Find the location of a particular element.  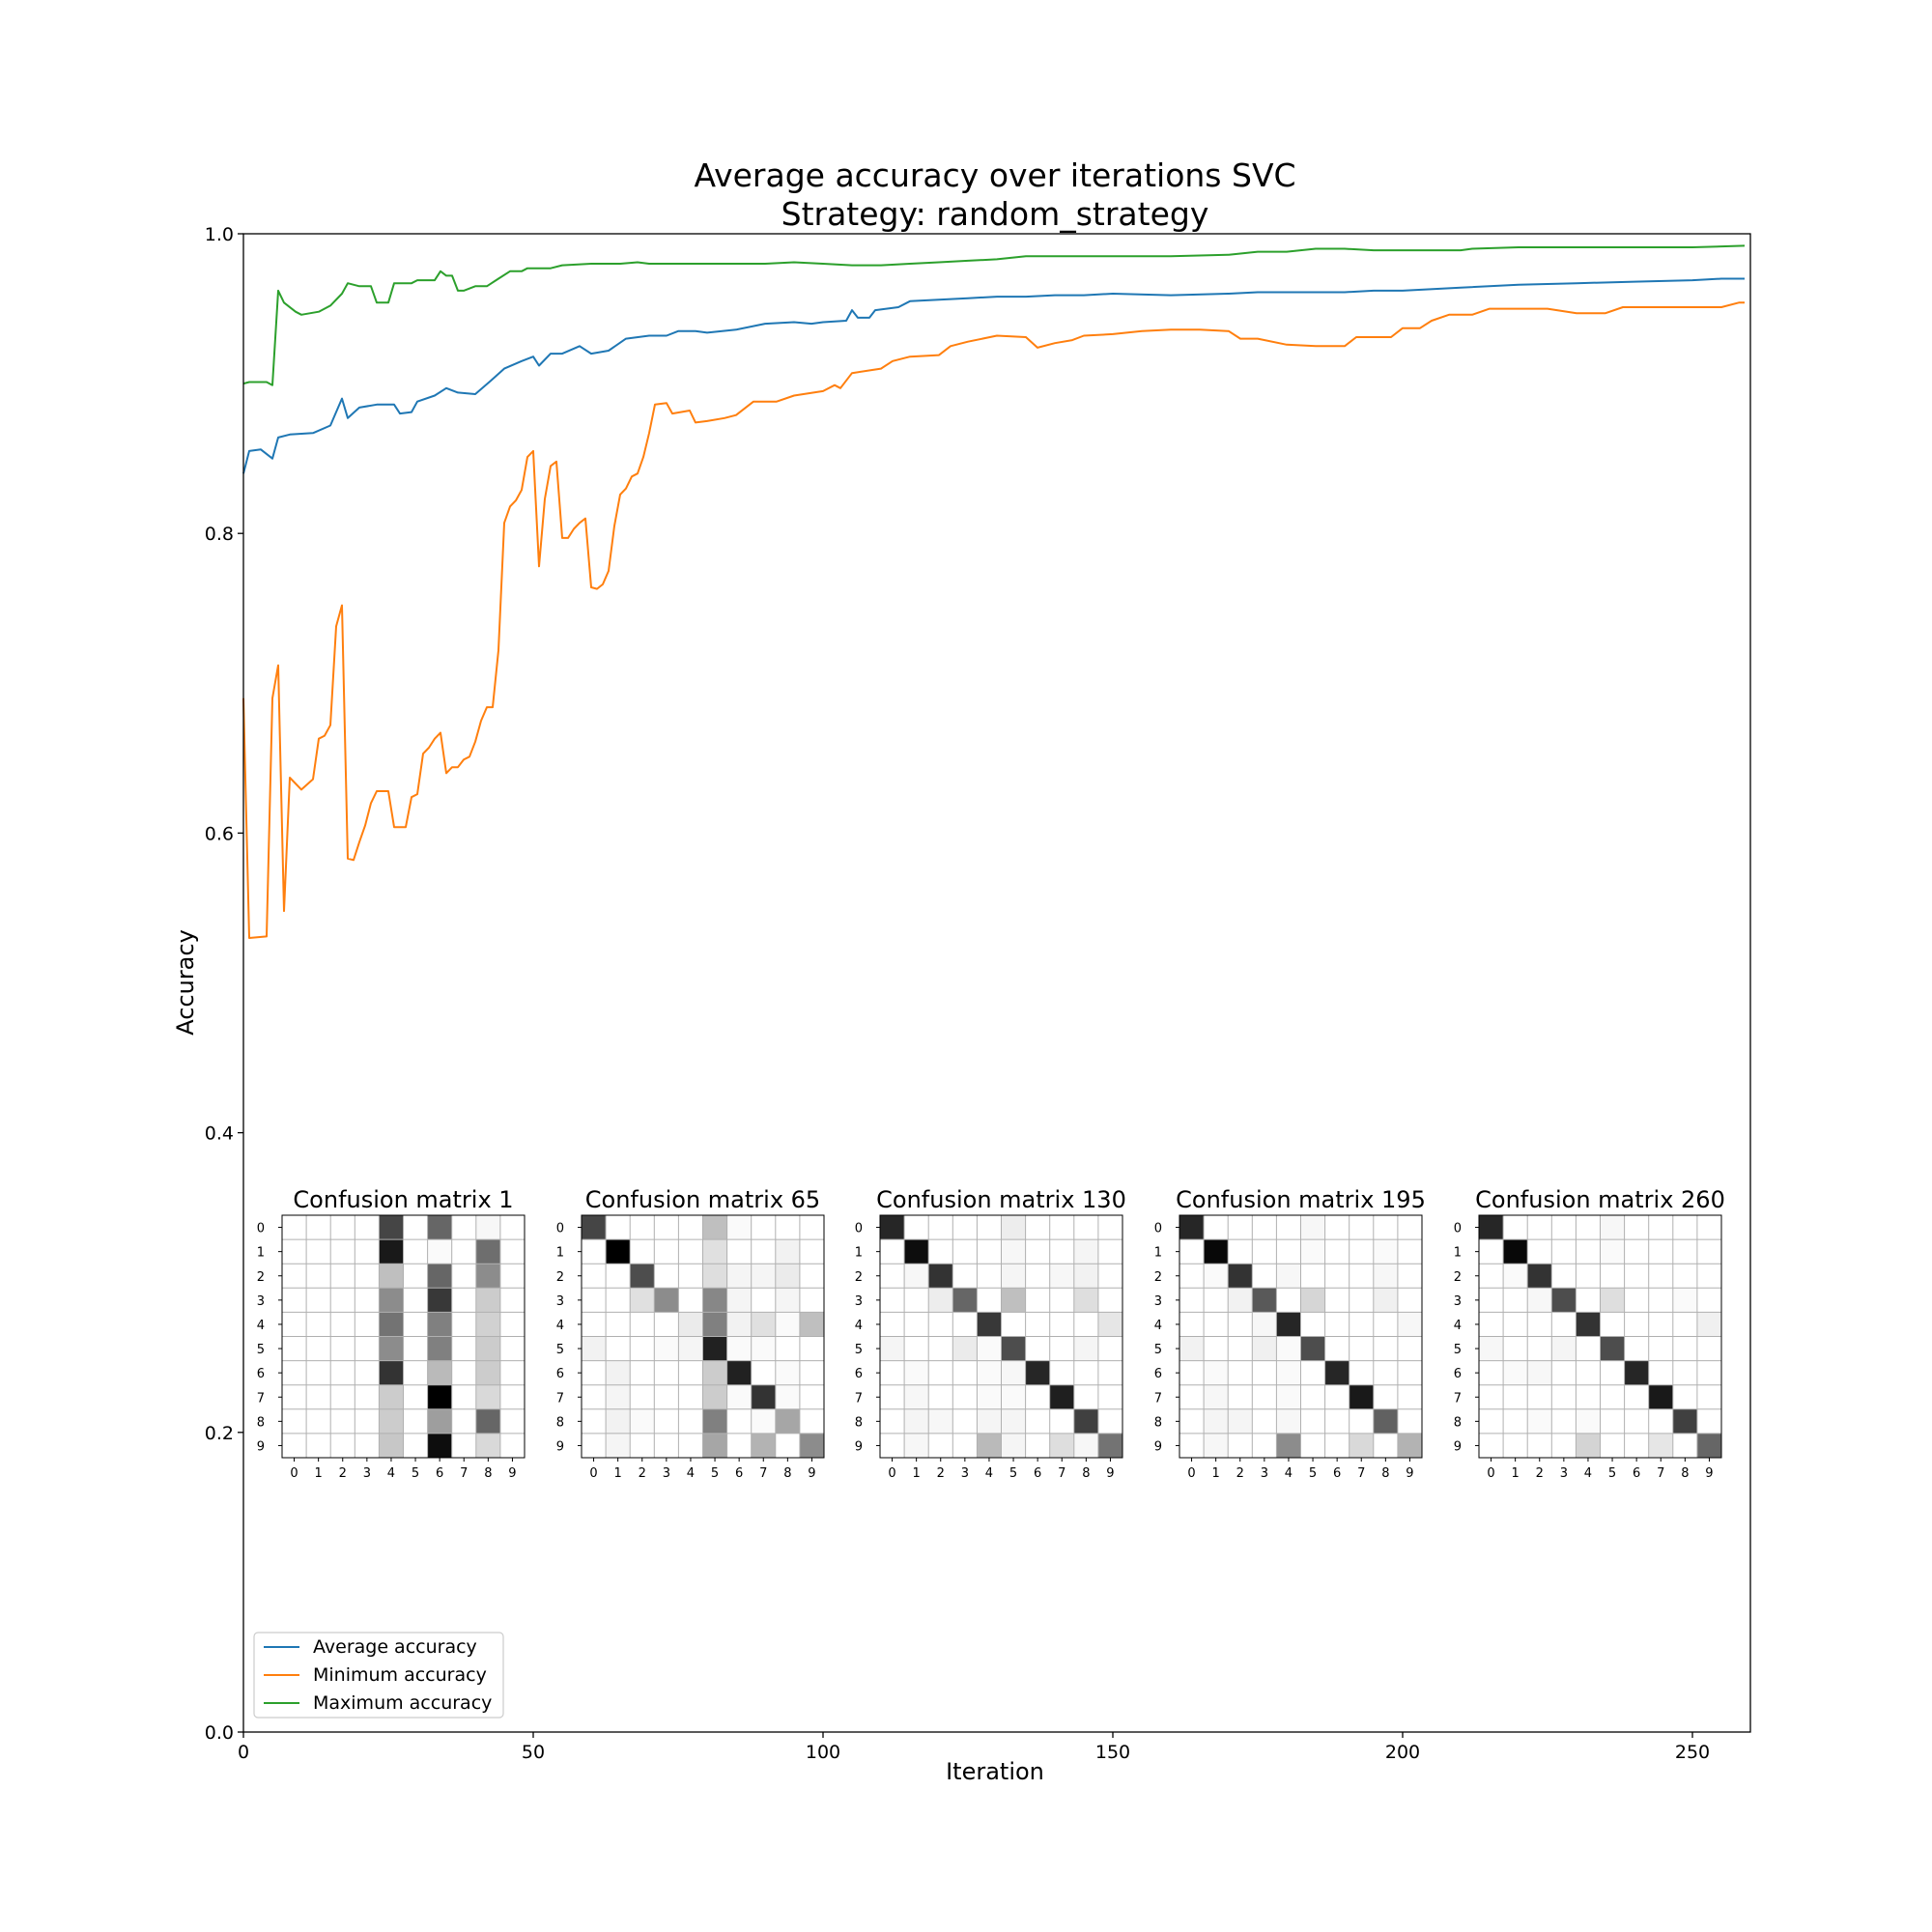

matrix-xtick-label: 2 is located at coordinates (343, 1473).